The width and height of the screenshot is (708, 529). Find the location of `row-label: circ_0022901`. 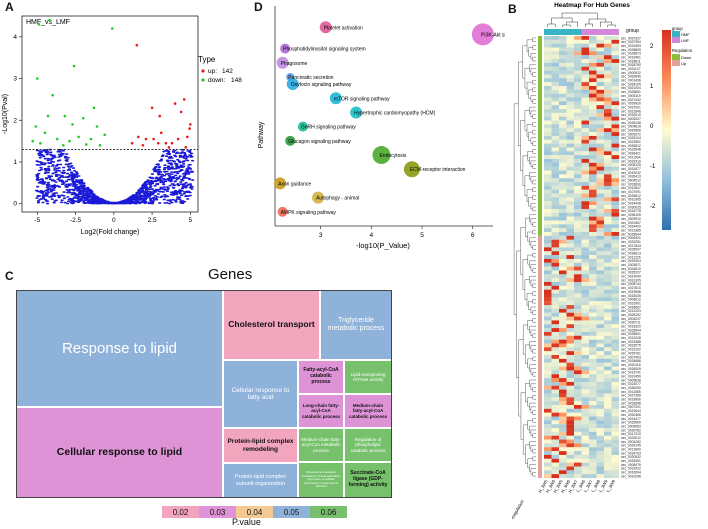

row-label: circ_0022901 is located at coordinates (631, 303).